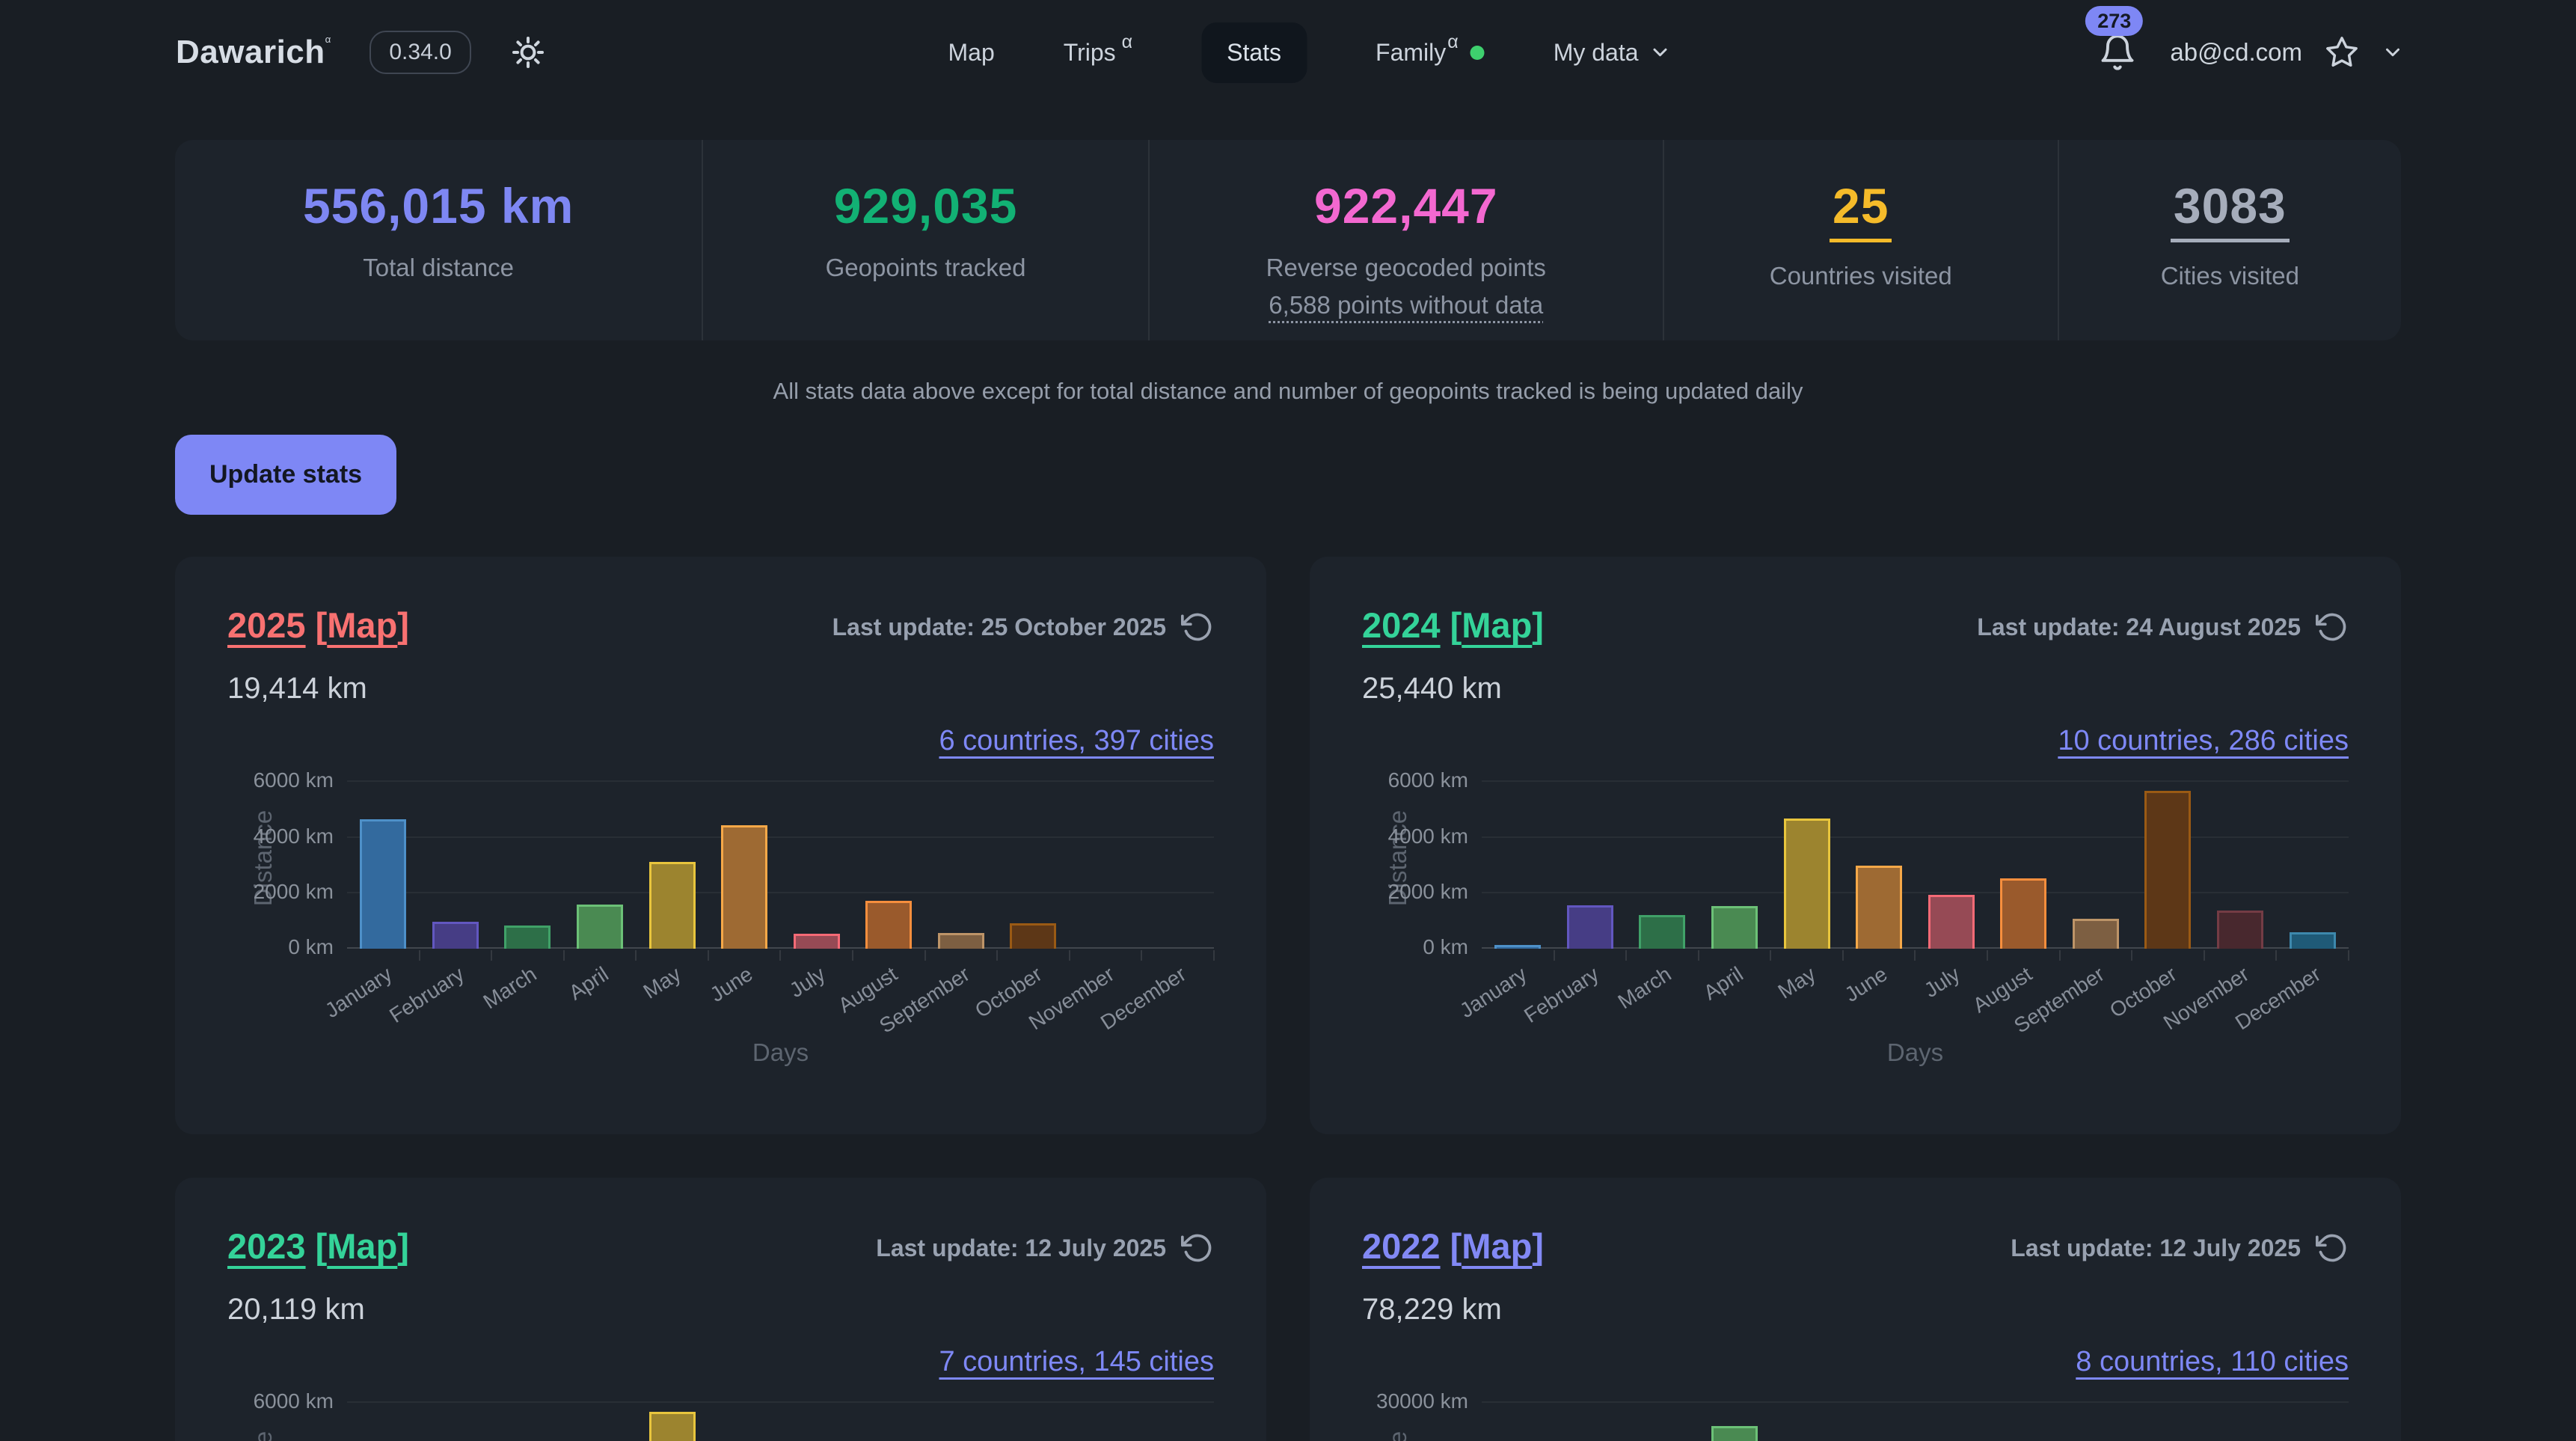 The width and height of the screenshot is (2576, 1441). I want to click on chart-slot-june: June, so click(744, 1415).